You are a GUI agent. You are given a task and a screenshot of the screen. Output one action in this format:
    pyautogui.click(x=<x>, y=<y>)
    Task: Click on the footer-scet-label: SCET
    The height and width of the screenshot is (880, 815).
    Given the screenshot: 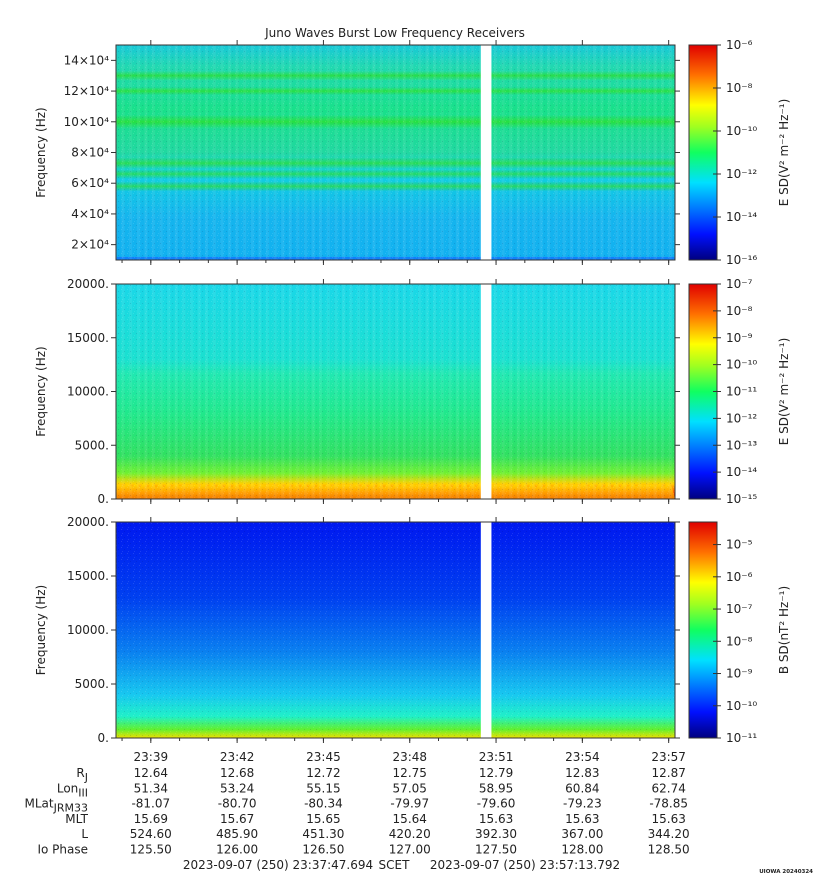 What is the action you would take?
    pyautogui.click(x=395, y=865)
    